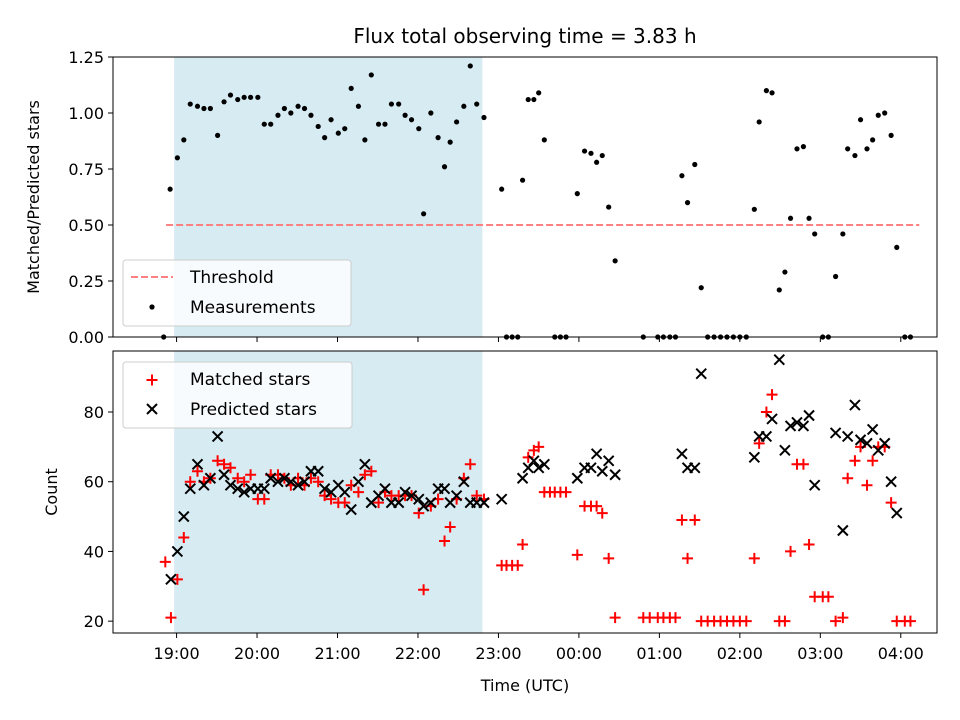 Image resolution: width=960 pixels, height=720 pixels. Describe the element at coordinates (659, 653) in the screenshot. I see `x-tick-label: 01:00` at that location.